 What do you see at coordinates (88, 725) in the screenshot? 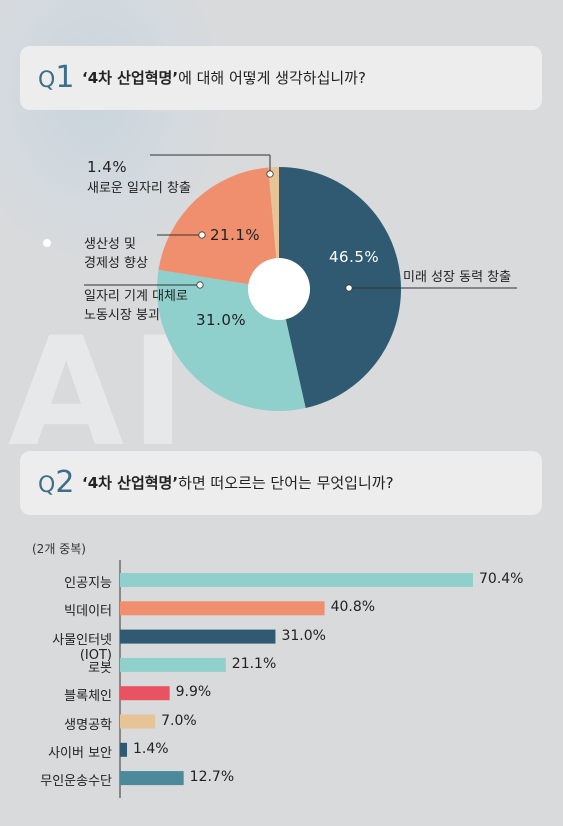
I see `bar-category-label: 생명공학` at bounding box center [88, 725].